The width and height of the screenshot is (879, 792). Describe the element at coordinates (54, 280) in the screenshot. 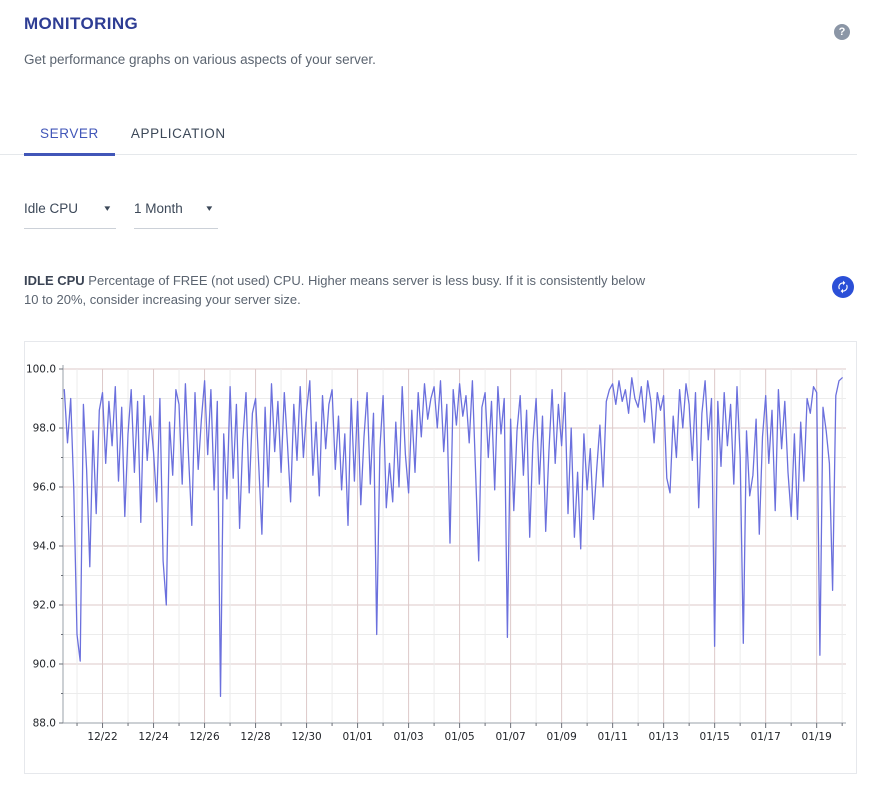

I see `metric-description-label: IDLE CPU` at that location.